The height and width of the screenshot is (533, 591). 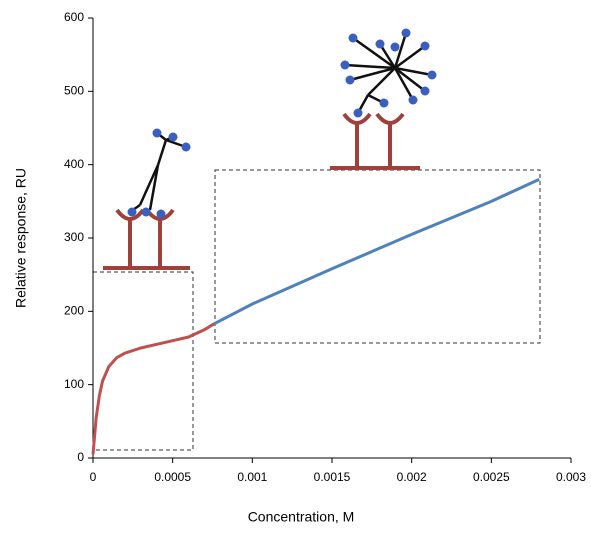 What do you see at coordinates (74, 237) in the screenshot?
I see `y-tick-label: 300` at bounding box center [74, 237].